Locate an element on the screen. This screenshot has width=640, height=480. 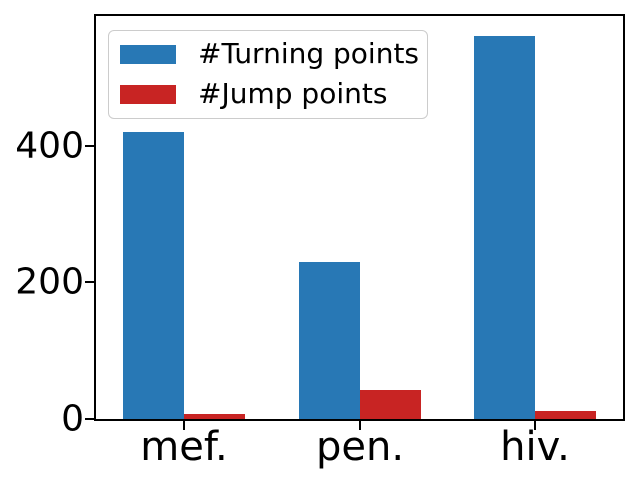
bar-turning-points-mef is located at coordinates (153, 275).